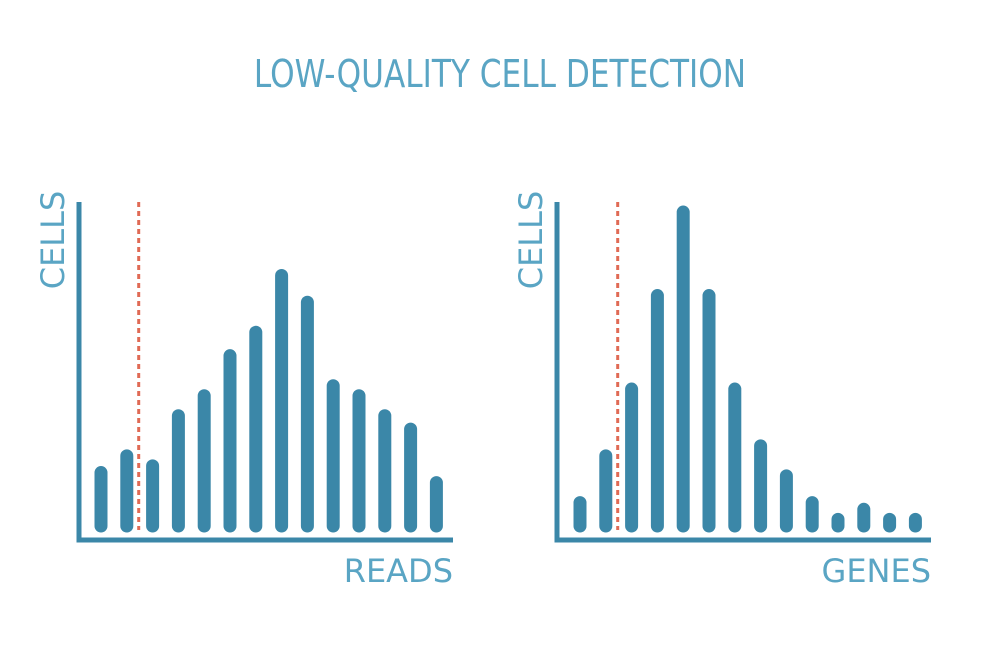 Image resolution: width=1000 pixels, height=650 pixels. I want to click on reads-x-axis-label: READS, so click(398, 571).